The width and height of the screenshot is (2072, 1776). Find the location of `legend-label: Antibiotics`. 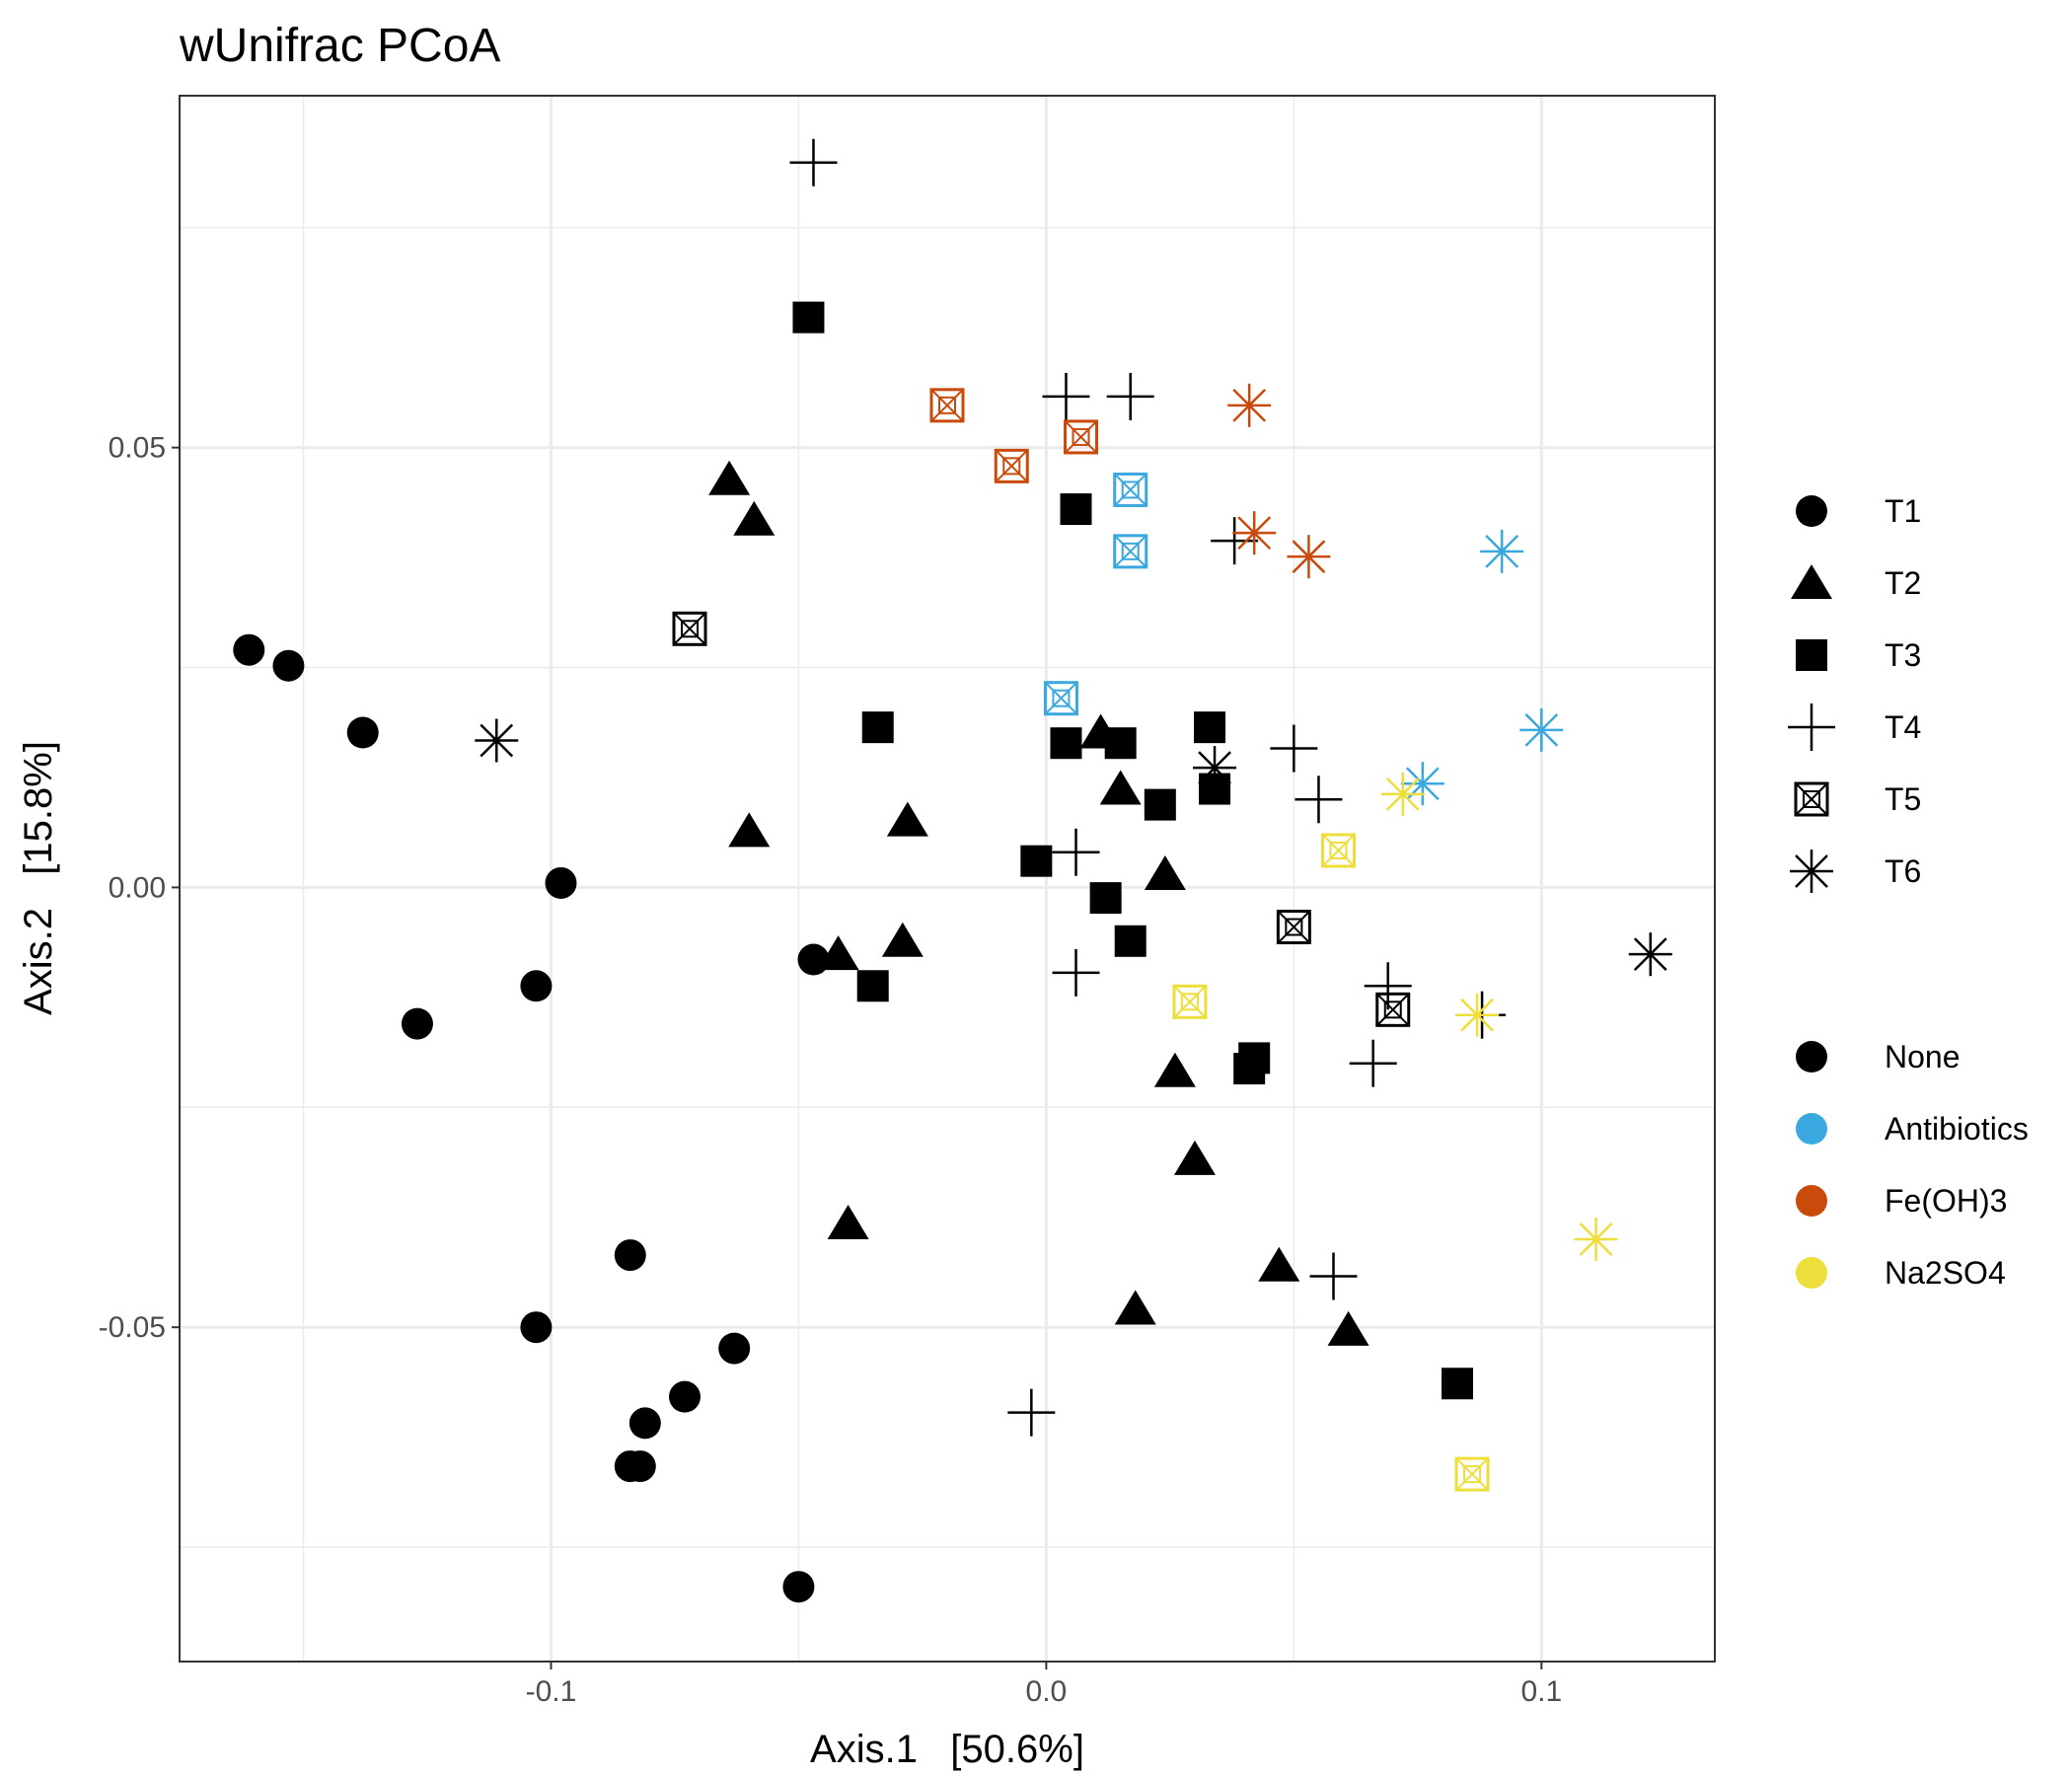

legend-label: Antibiotics is located at coordinates (1957, 1129).